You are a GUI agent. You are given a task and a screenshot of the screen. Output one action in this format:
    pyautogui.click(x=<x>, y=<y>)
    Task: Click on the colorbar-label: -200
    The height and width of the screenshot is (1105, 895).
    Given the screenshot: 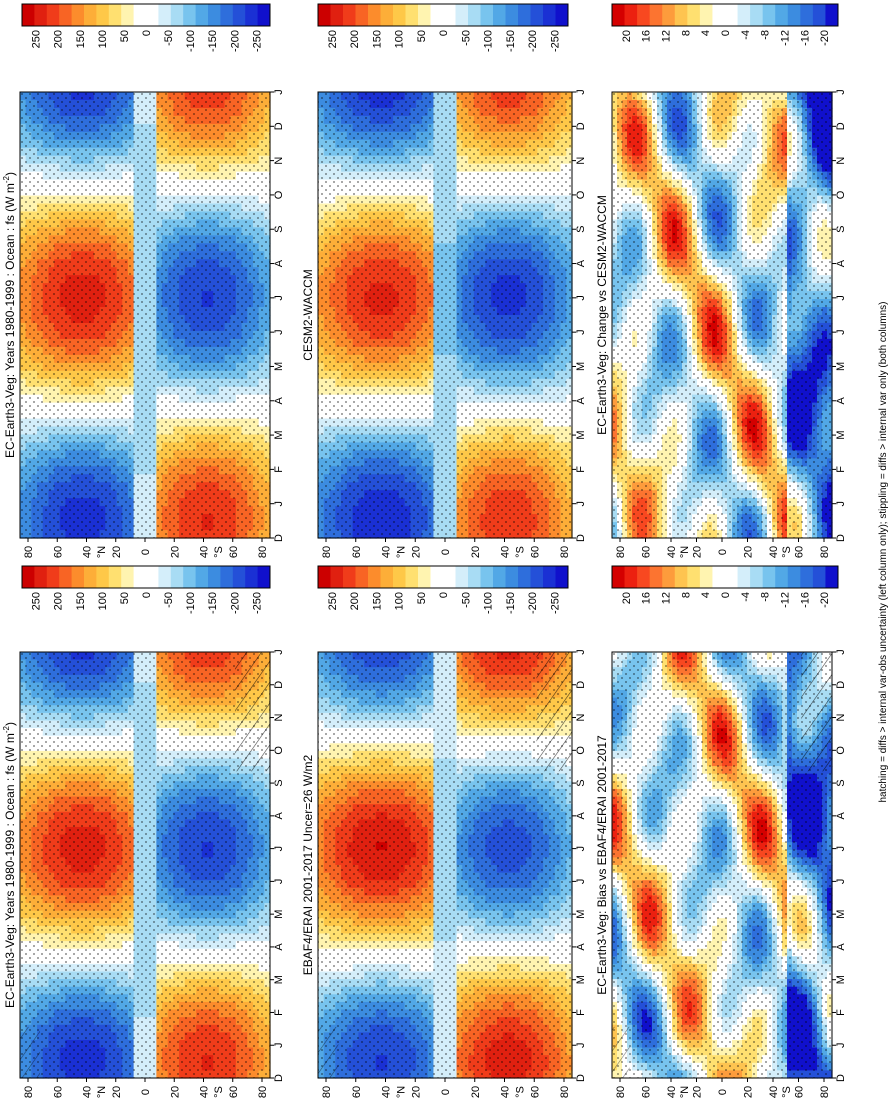 What is the action you would take?
    pyautogui.click(x=235, y=603)
    